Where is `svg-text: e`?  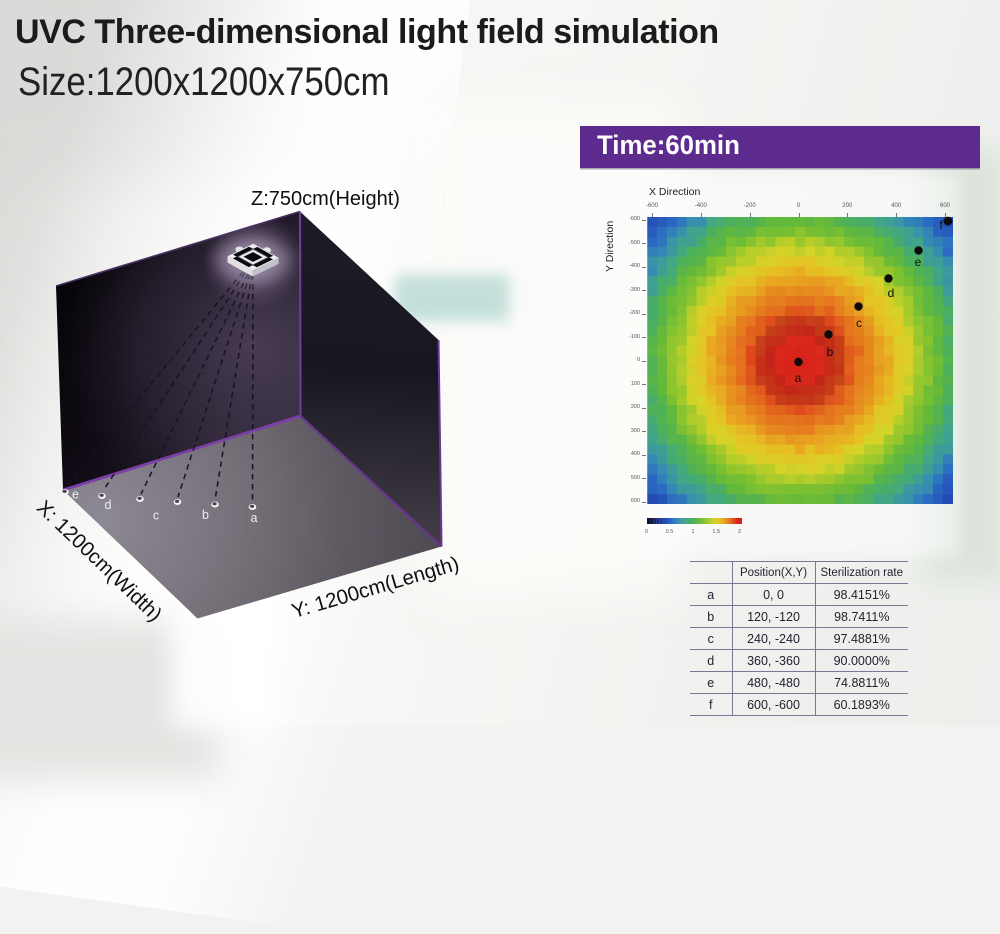 svg-text: e is located at coordinates (75, 495).